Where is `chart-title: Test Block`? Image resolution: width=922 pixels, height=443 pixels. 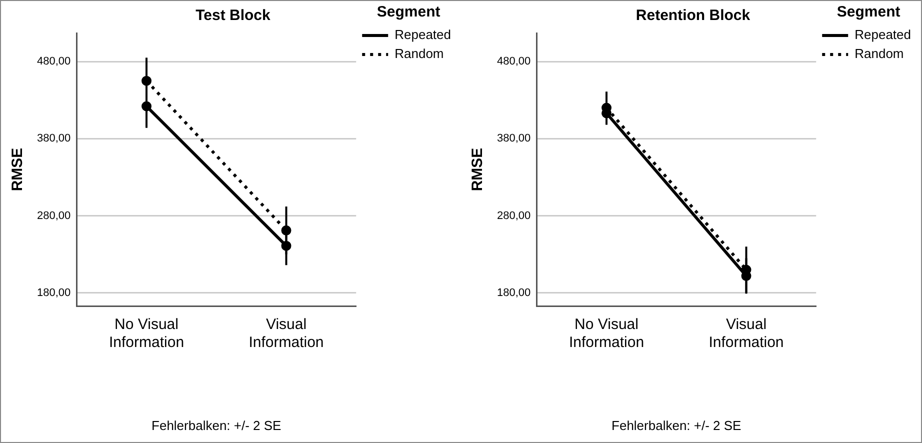 chart-title: Test Block is located at coordinates (234, 15).